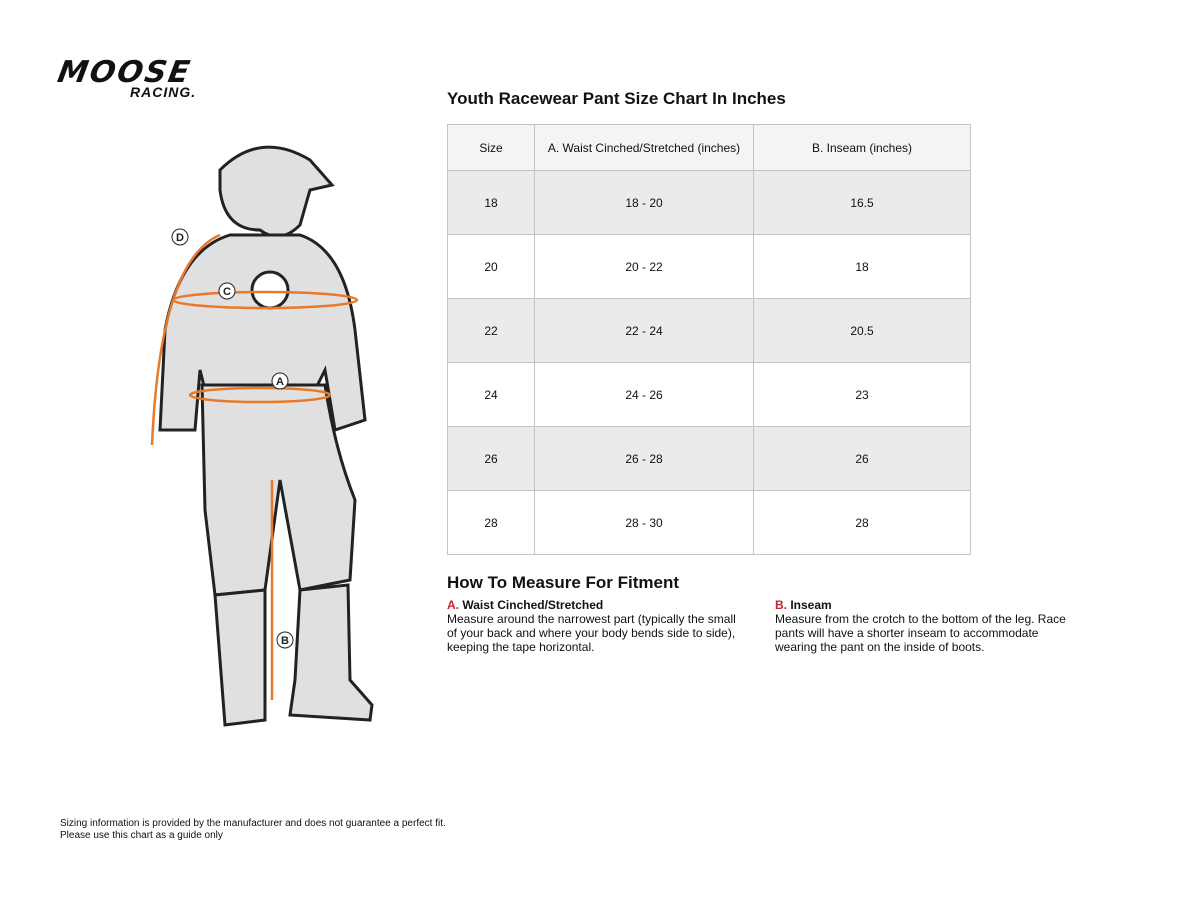 The image size is (1200, 900). Describe the element at coordinates (862, 522) in the screenshot. I see `inseam-cell: 28` at that location.